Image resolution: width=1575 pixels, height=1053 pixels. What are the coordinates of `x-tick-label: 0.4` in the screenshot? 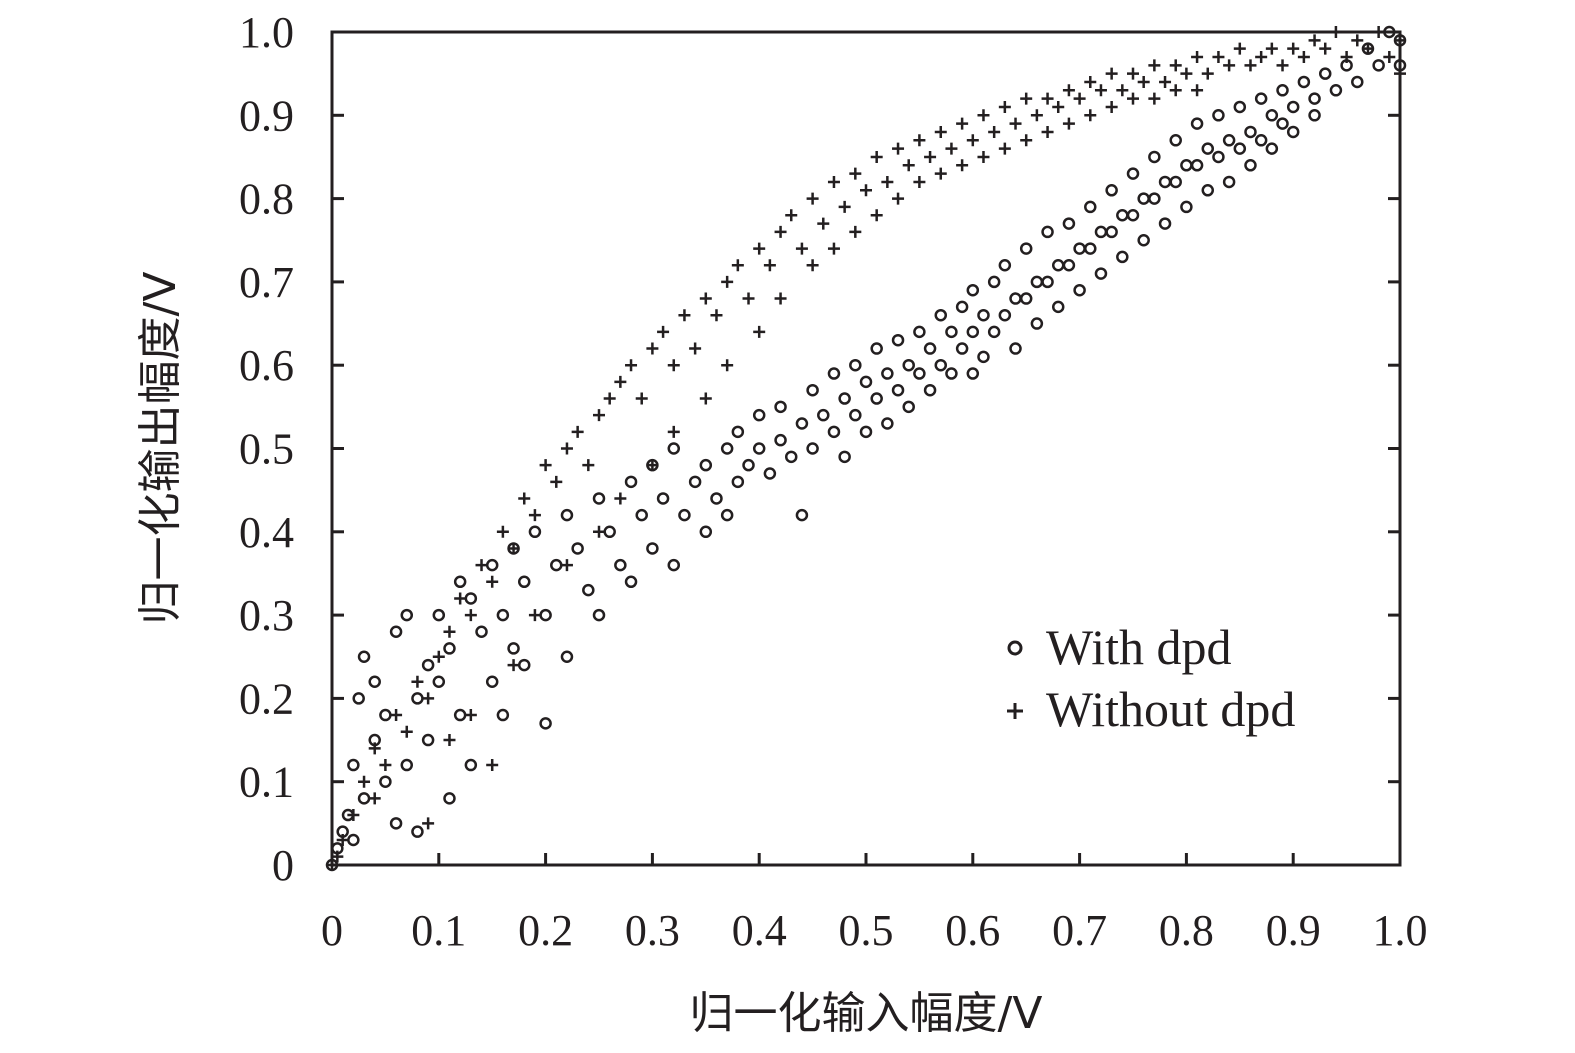 It's located at (759, 930).